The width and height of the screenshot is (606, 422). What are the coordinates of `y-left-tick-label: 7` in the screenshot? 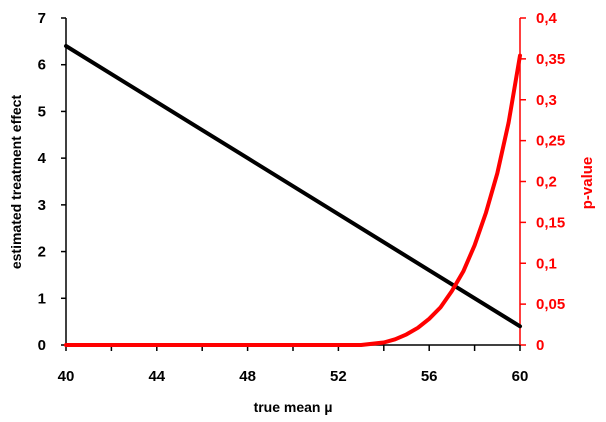 It's located at (42, 18).